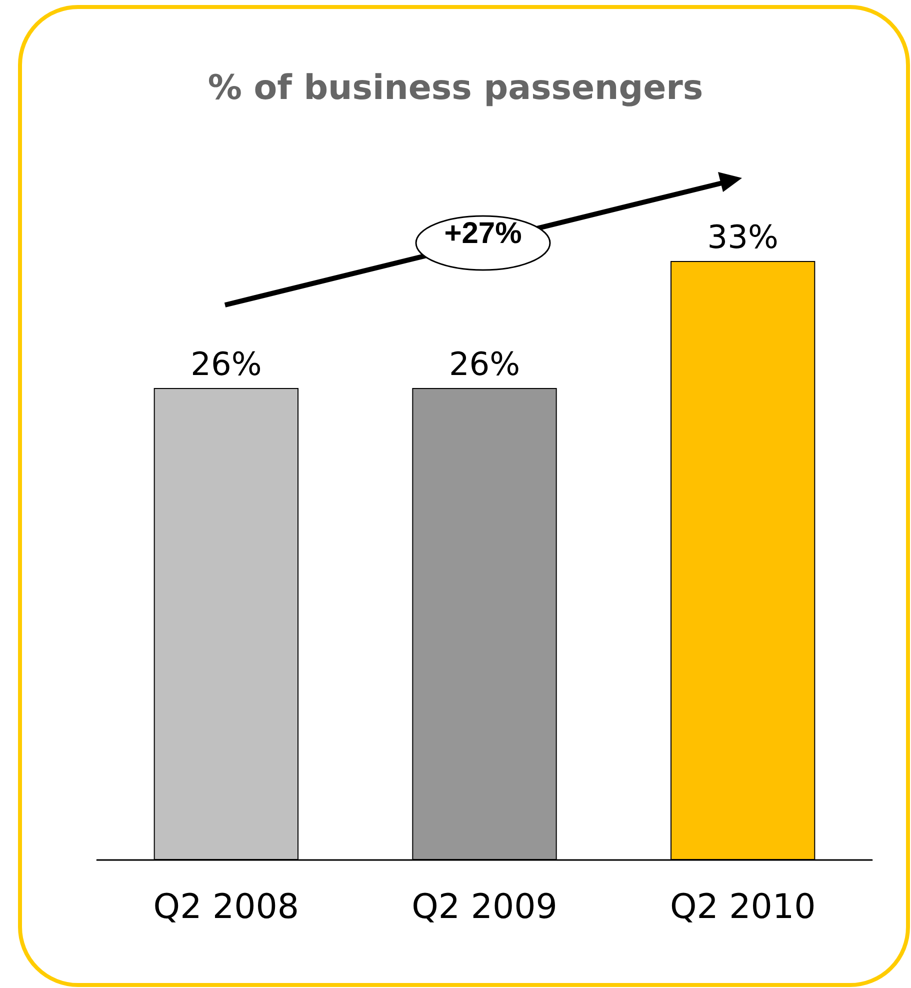 The width and height of the screenshot is (911, 988). Describe the element at coordinates (226, 907) in the screenshot. I see `x-tick-label: Q2 2008` at that location.